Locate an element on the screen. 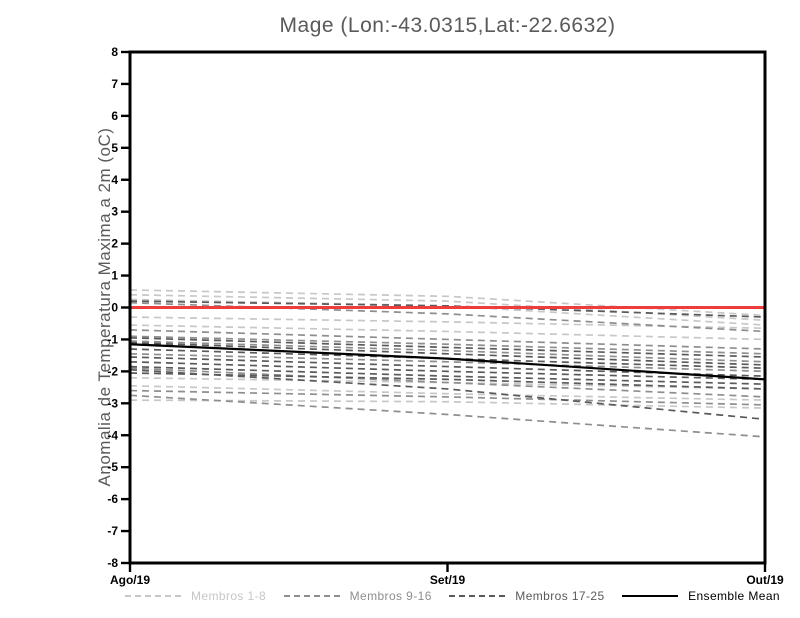  x-axis-ticks: Ago/19 Set/19 Out/19 is located at coordinates (447, 575).